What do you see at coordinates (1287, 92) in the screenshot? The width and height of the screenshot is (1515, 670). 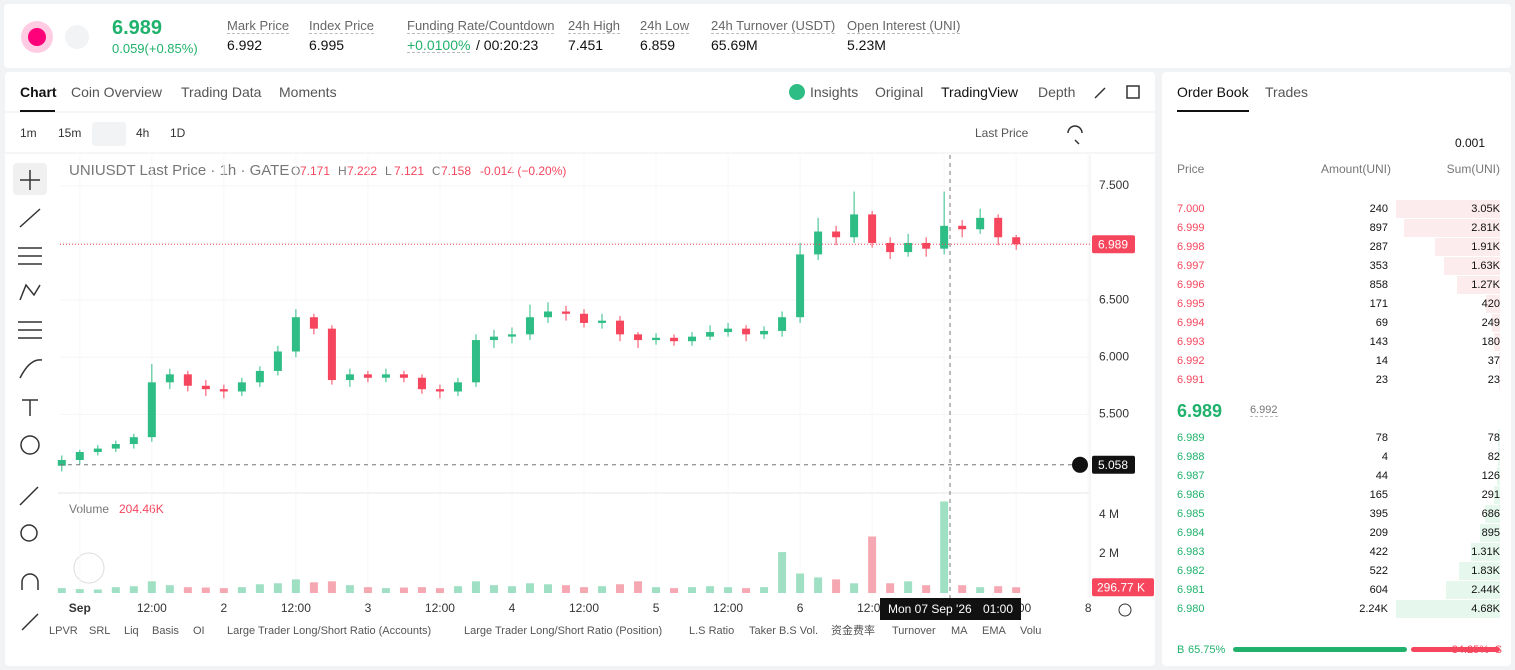 I see `book-tab: Trades` at bounding box center [1287, 92].